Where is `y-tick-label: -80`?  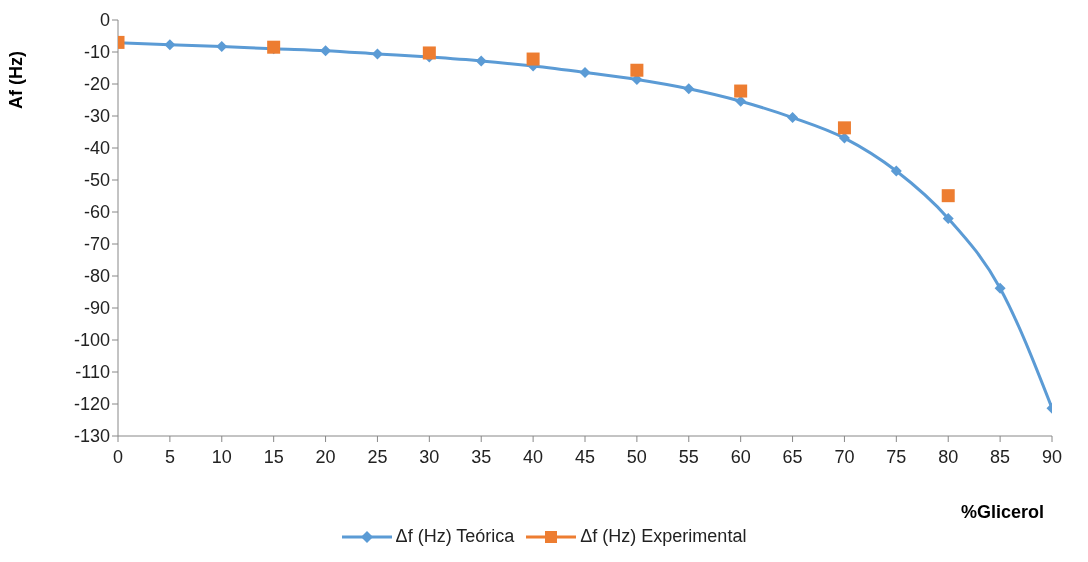
y-tick-label: -80 is located at coordinates (96, 276).